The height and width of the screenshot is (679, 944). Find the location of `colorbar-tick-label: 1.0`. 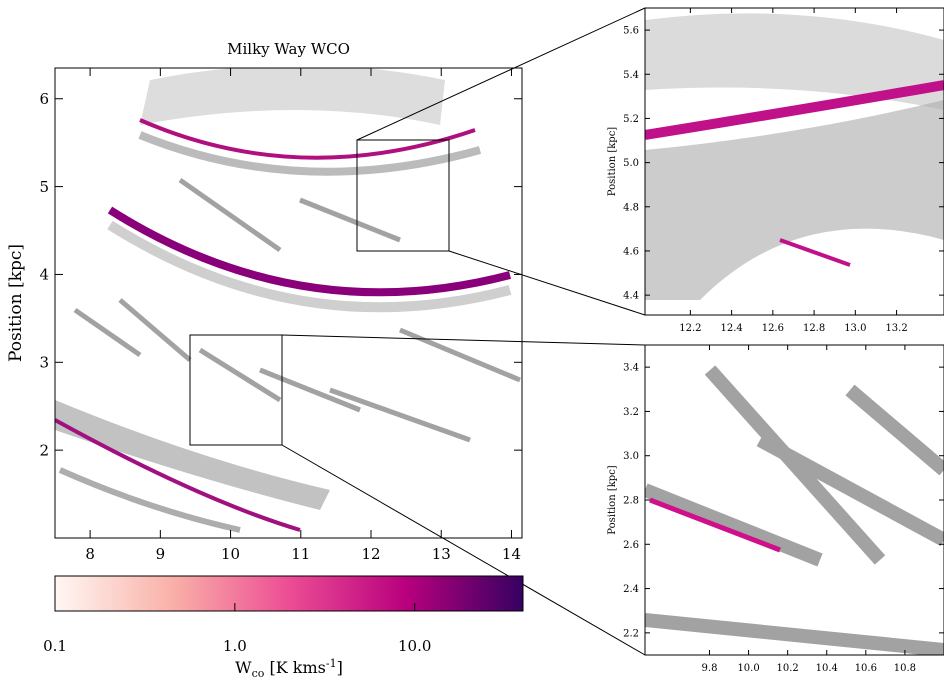

colorbar-tick-label: 1.0 is located at coordinates (235, 646).